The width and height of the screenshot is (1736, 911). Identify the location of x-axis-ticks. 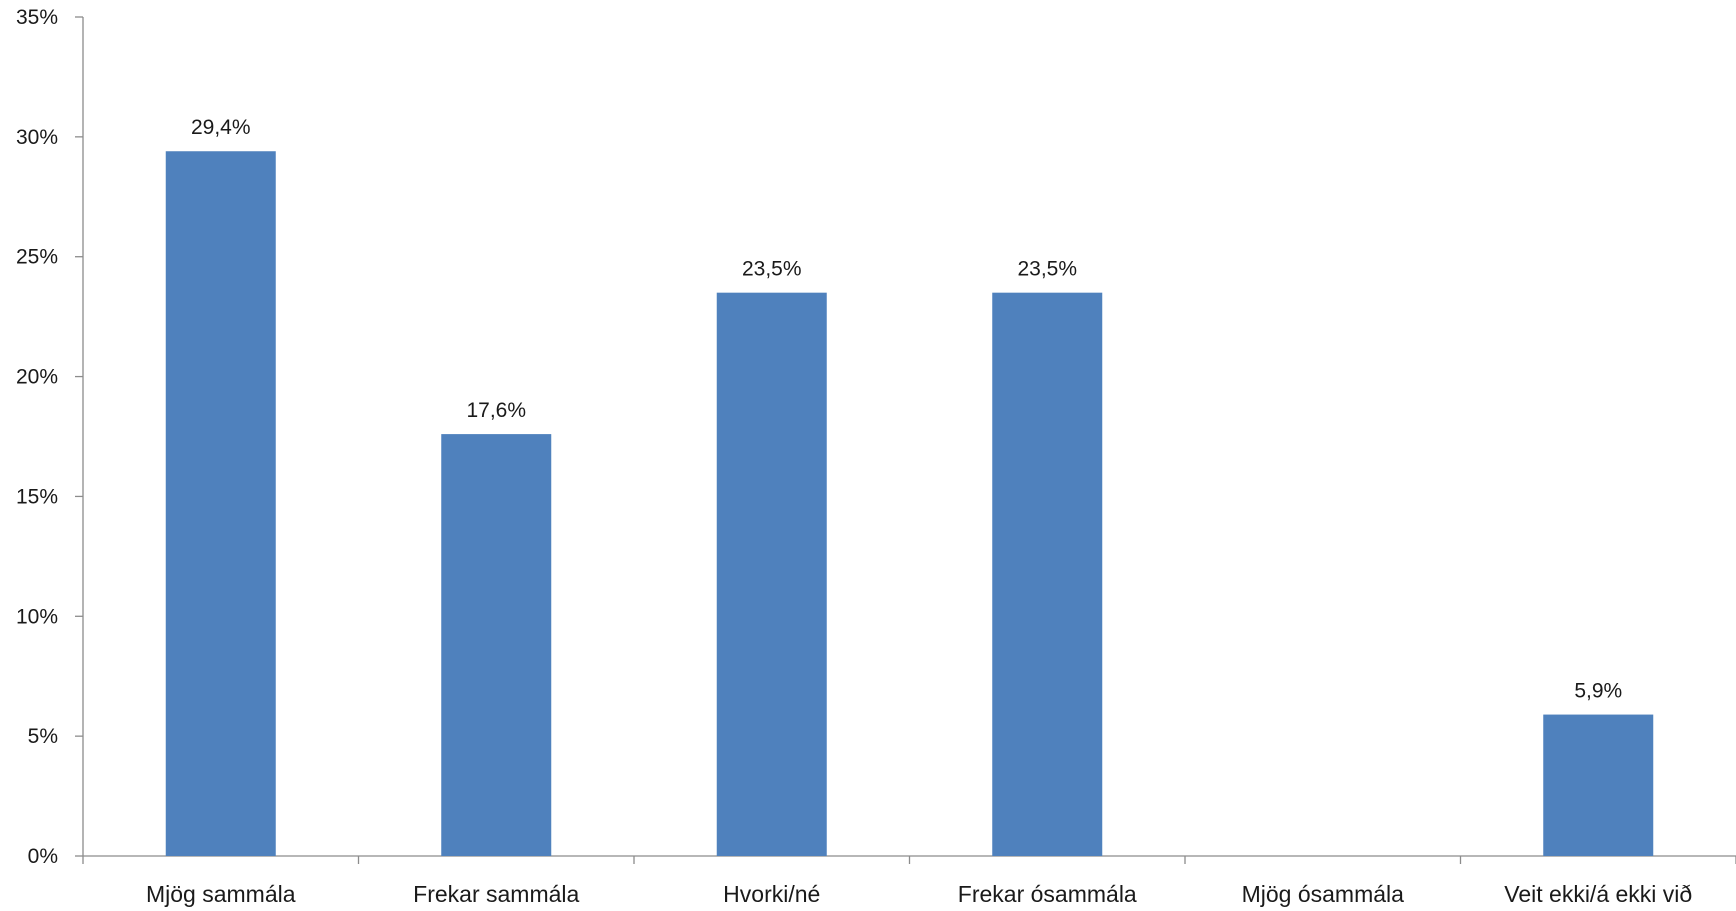
(909, 860).